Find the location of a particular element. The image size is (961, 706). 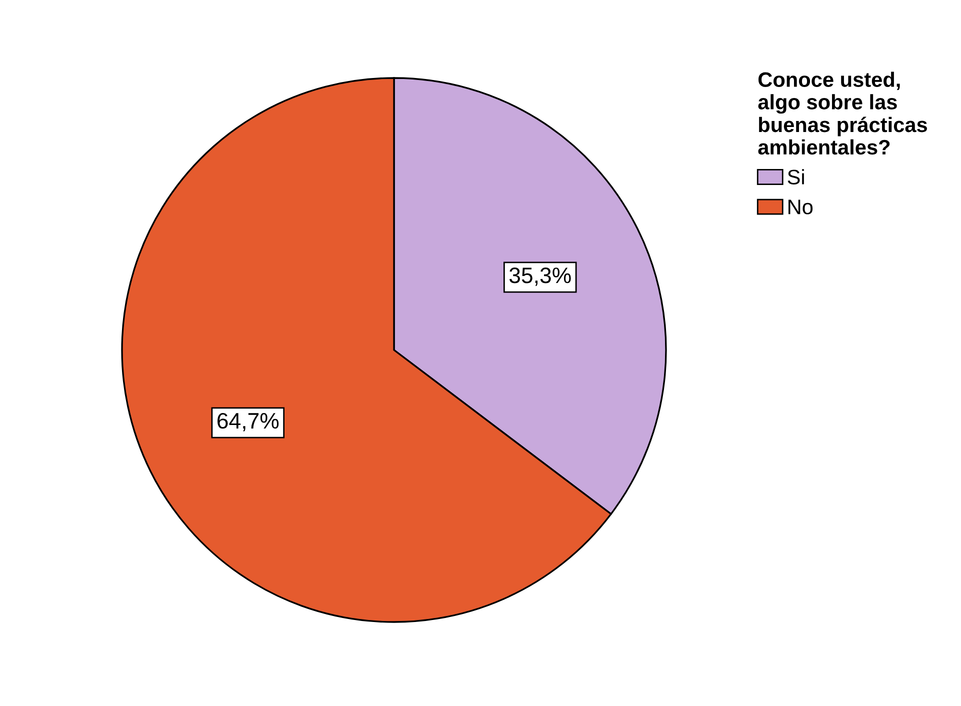

data-label: 64,7% is located at coordinates (248, 422).